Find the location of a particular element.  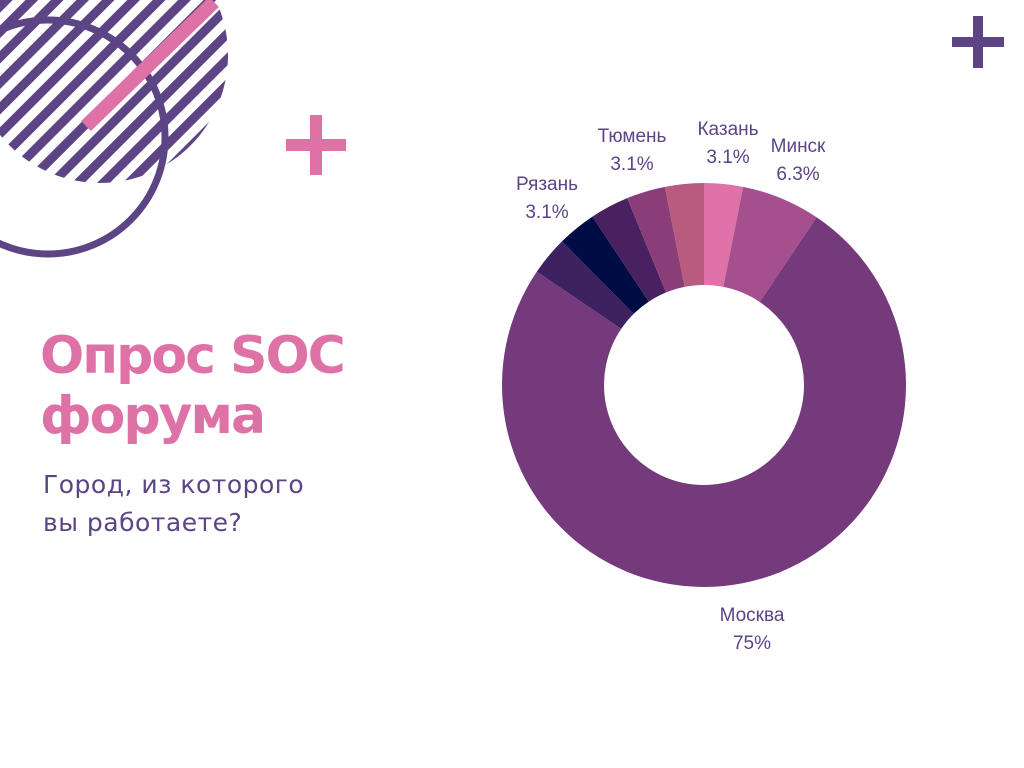

slice-label-name: Минск is located at coordinates (798, 146).